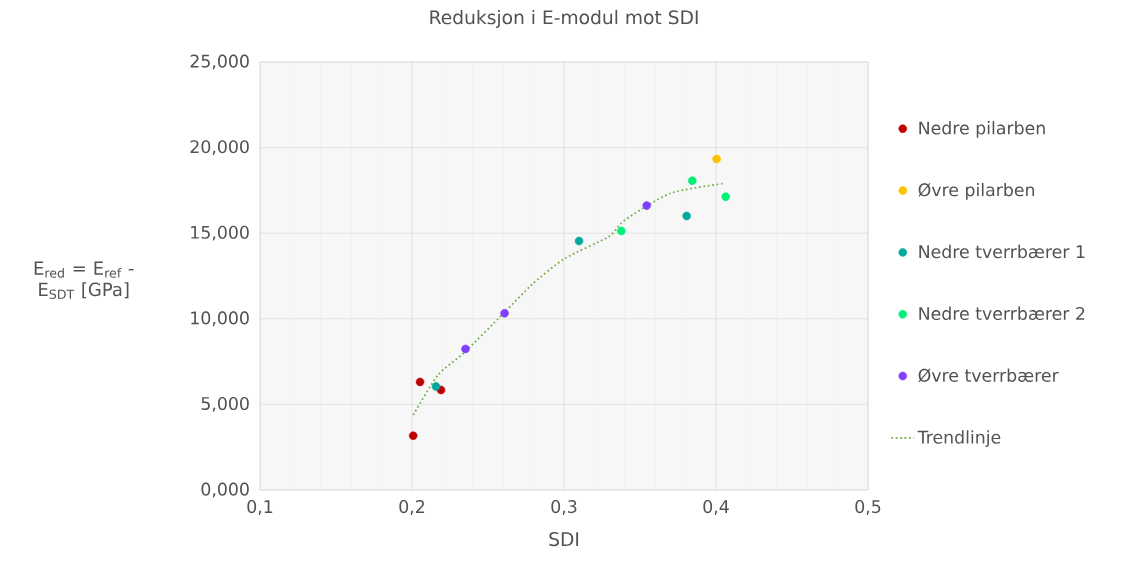  I want to click on x-tick-label: 0,3, so click(564, 507).